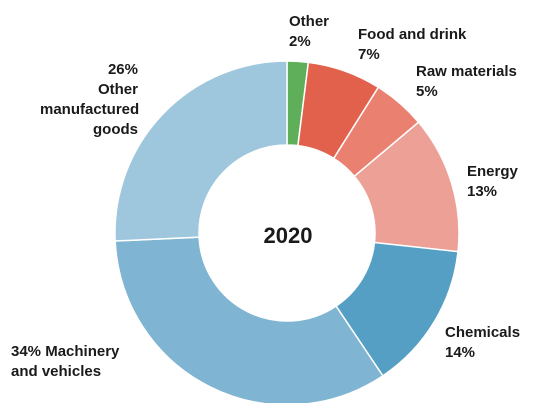 This screenshot has height=403, width=534. I want to click on label-raw-materials: Raw materials 5%, so click(466, 82).